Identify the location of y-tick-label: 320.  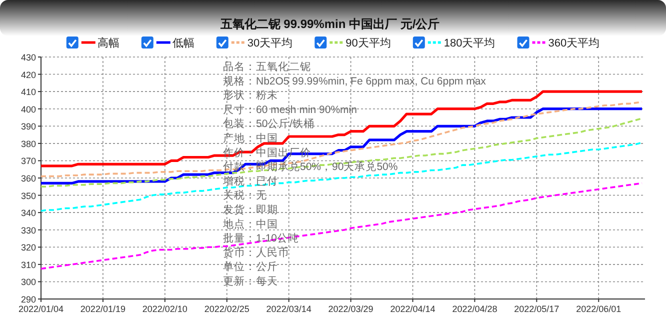
(28, 247).